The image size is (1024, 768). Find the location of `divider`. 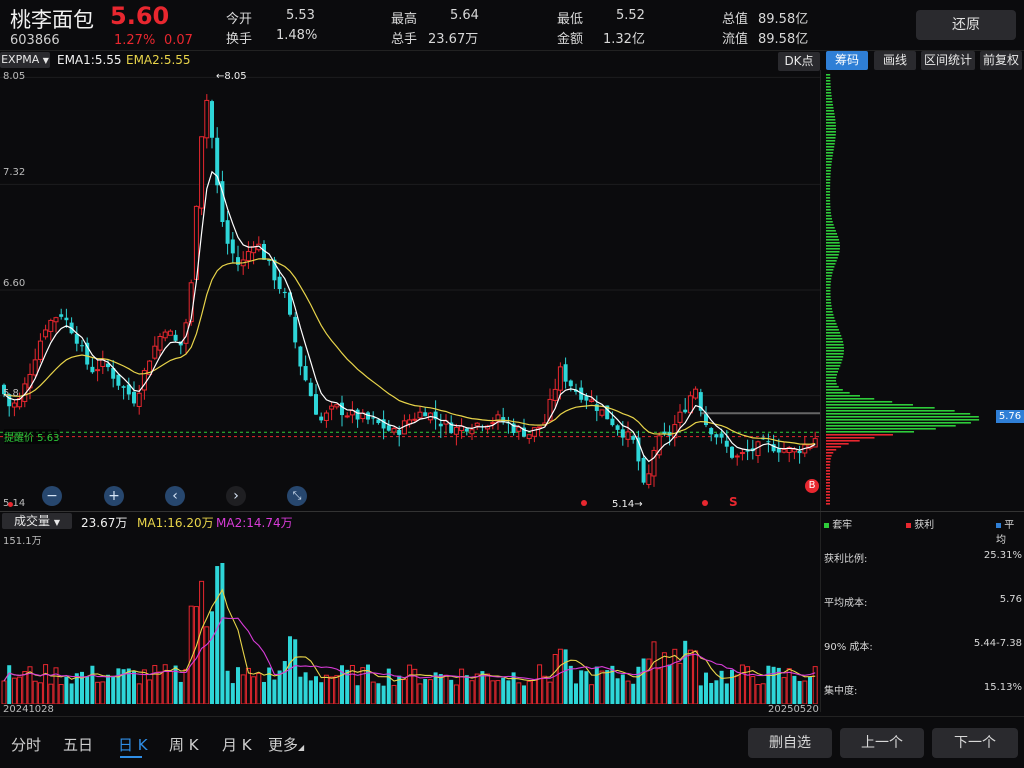

divider is located at coordinates (512, 511).